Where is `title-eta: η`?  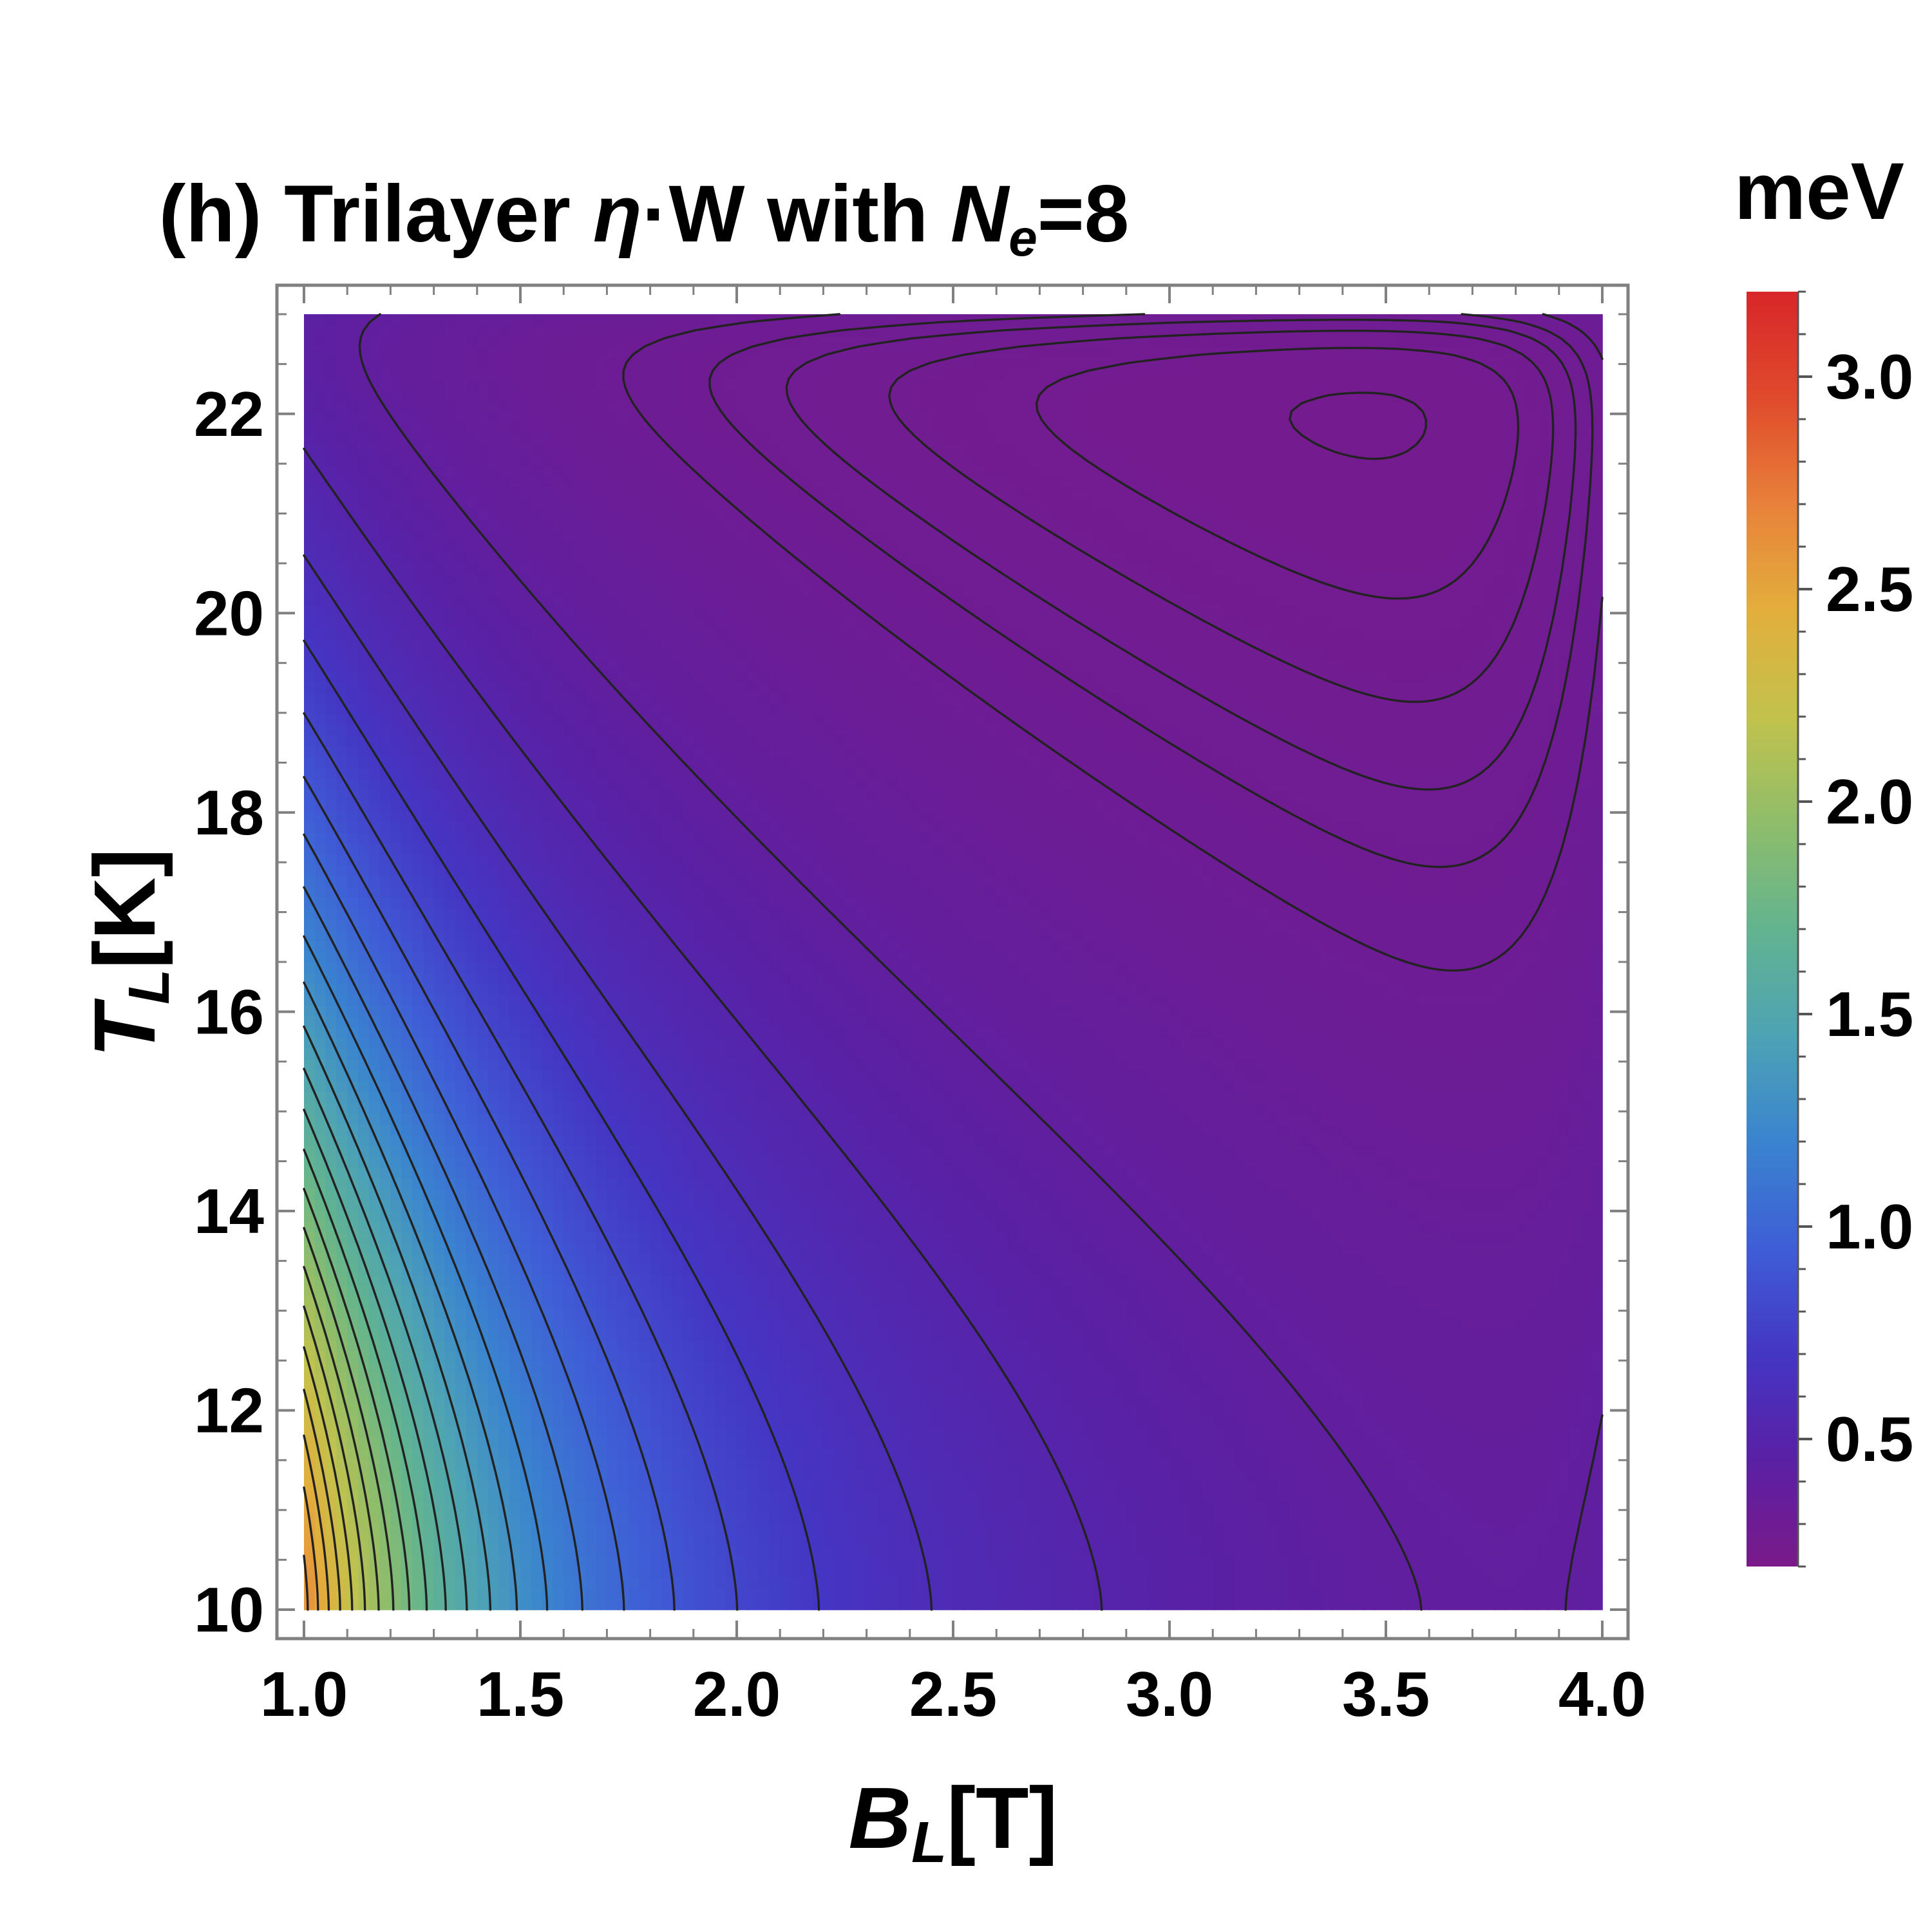 title-eta: η is located at coordinates (618, 214).